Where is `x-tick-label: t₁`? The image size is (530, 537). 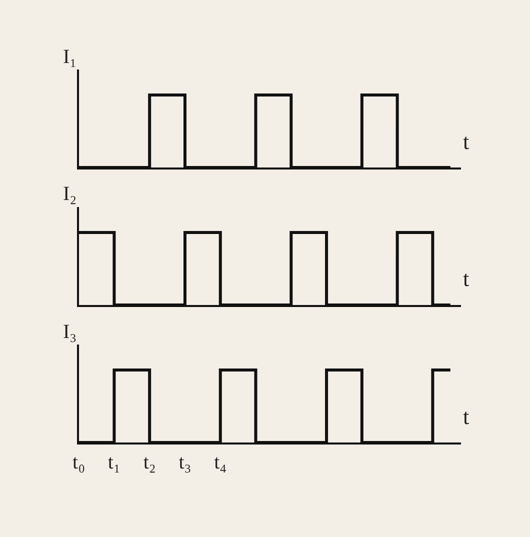 x-tick-label: t₁ is located at coordinates (114, 462).